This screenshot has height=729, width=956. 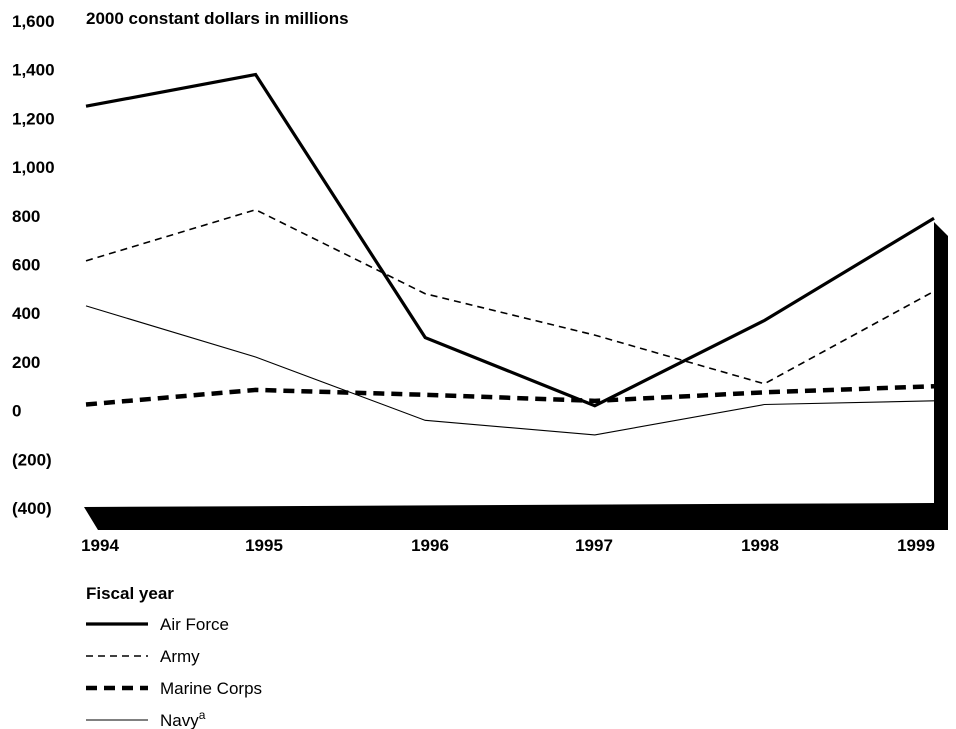 I want to click on legend-label-air-force: Air Force, so click(x=194, y=624).